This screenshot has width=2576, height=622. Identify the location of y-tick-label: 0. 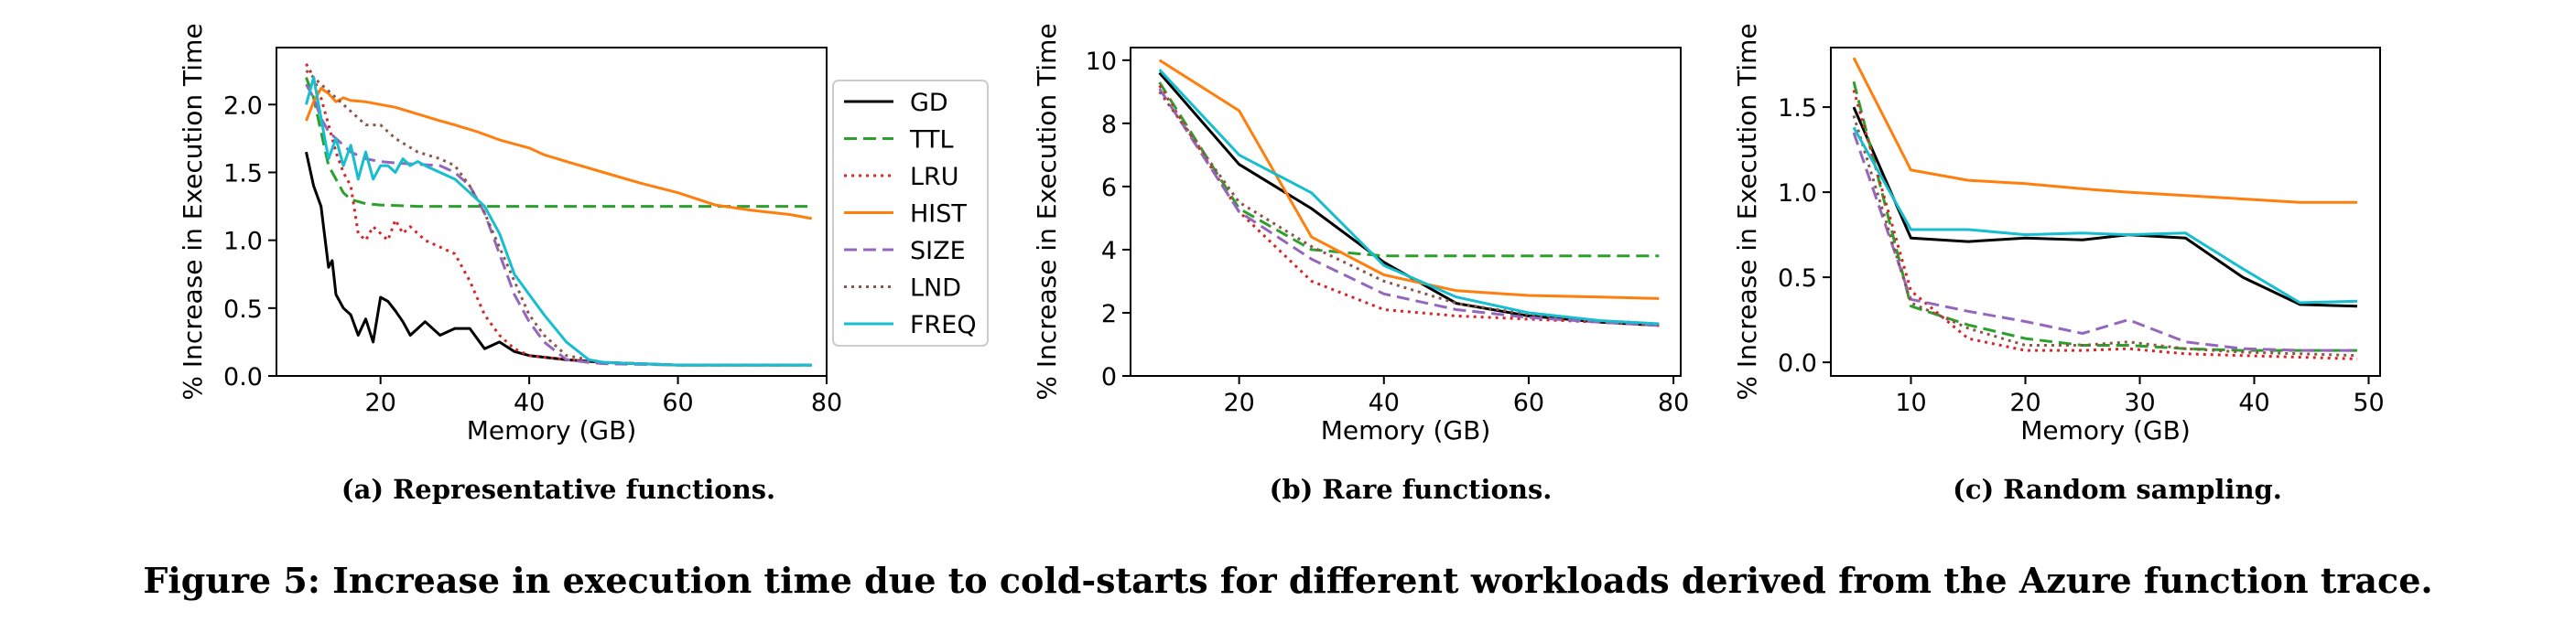
(1109, 377).